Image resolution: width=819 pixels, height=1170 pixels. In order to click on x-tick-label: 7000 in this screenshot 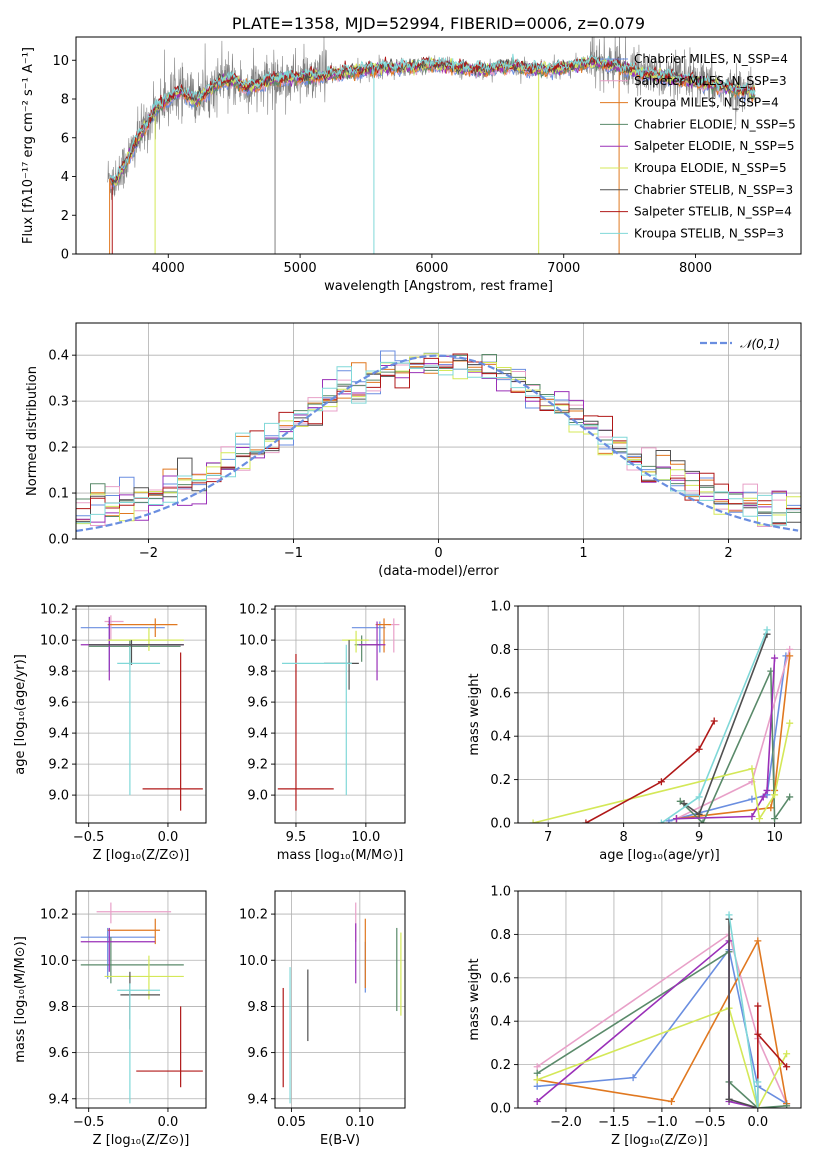, I will do `click(563, 268)`.